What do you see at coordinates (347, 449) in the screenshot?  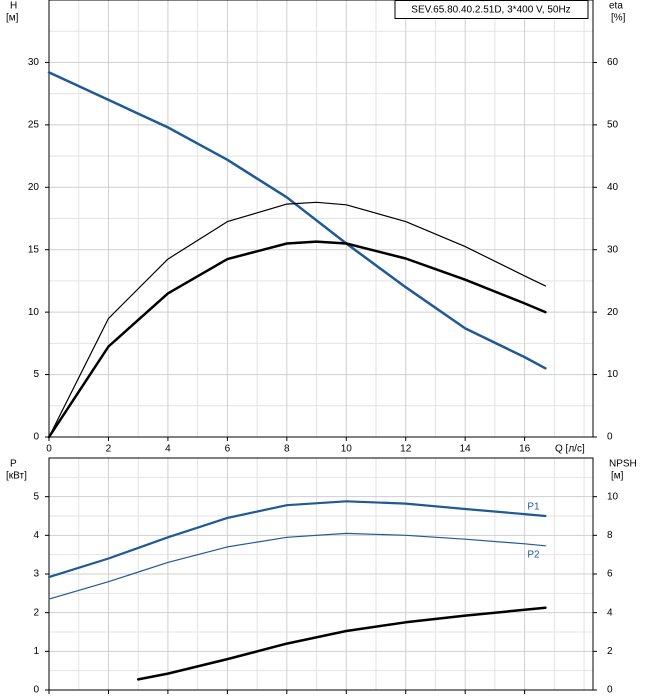 I see `x-tick-label: 10` at bounding box center [347, 449].